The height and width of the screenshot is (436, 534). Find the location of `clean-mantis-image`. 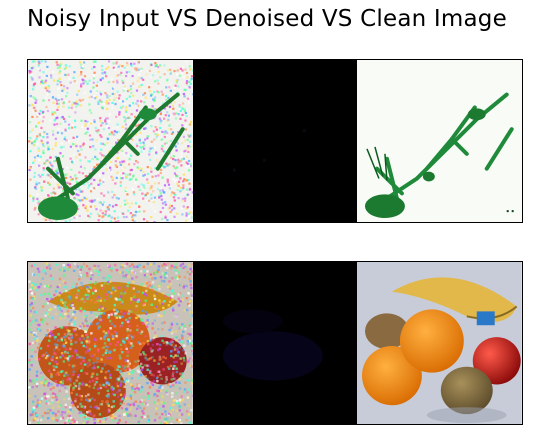

clean-mantis-image is located at coordinates (439, 141).